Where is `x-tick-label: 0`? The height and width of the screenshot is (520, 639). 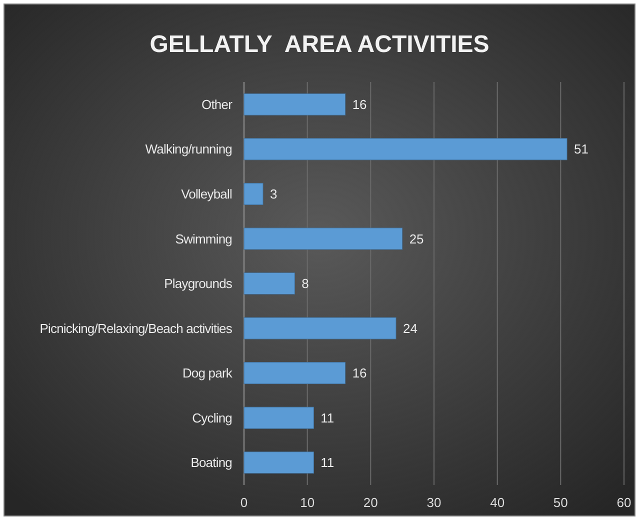
x-tick-label: 0 is located at coordinates (244, 502).